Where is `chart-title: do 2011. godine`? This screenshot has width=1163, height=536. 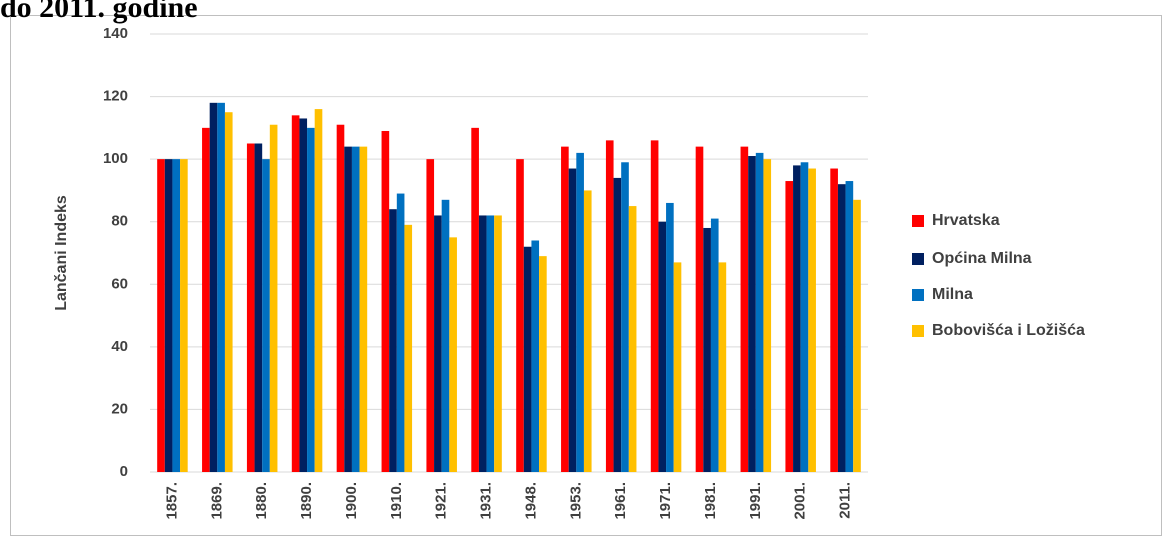 chart-title: do 2011. godine is located at coordinates (99, 12).